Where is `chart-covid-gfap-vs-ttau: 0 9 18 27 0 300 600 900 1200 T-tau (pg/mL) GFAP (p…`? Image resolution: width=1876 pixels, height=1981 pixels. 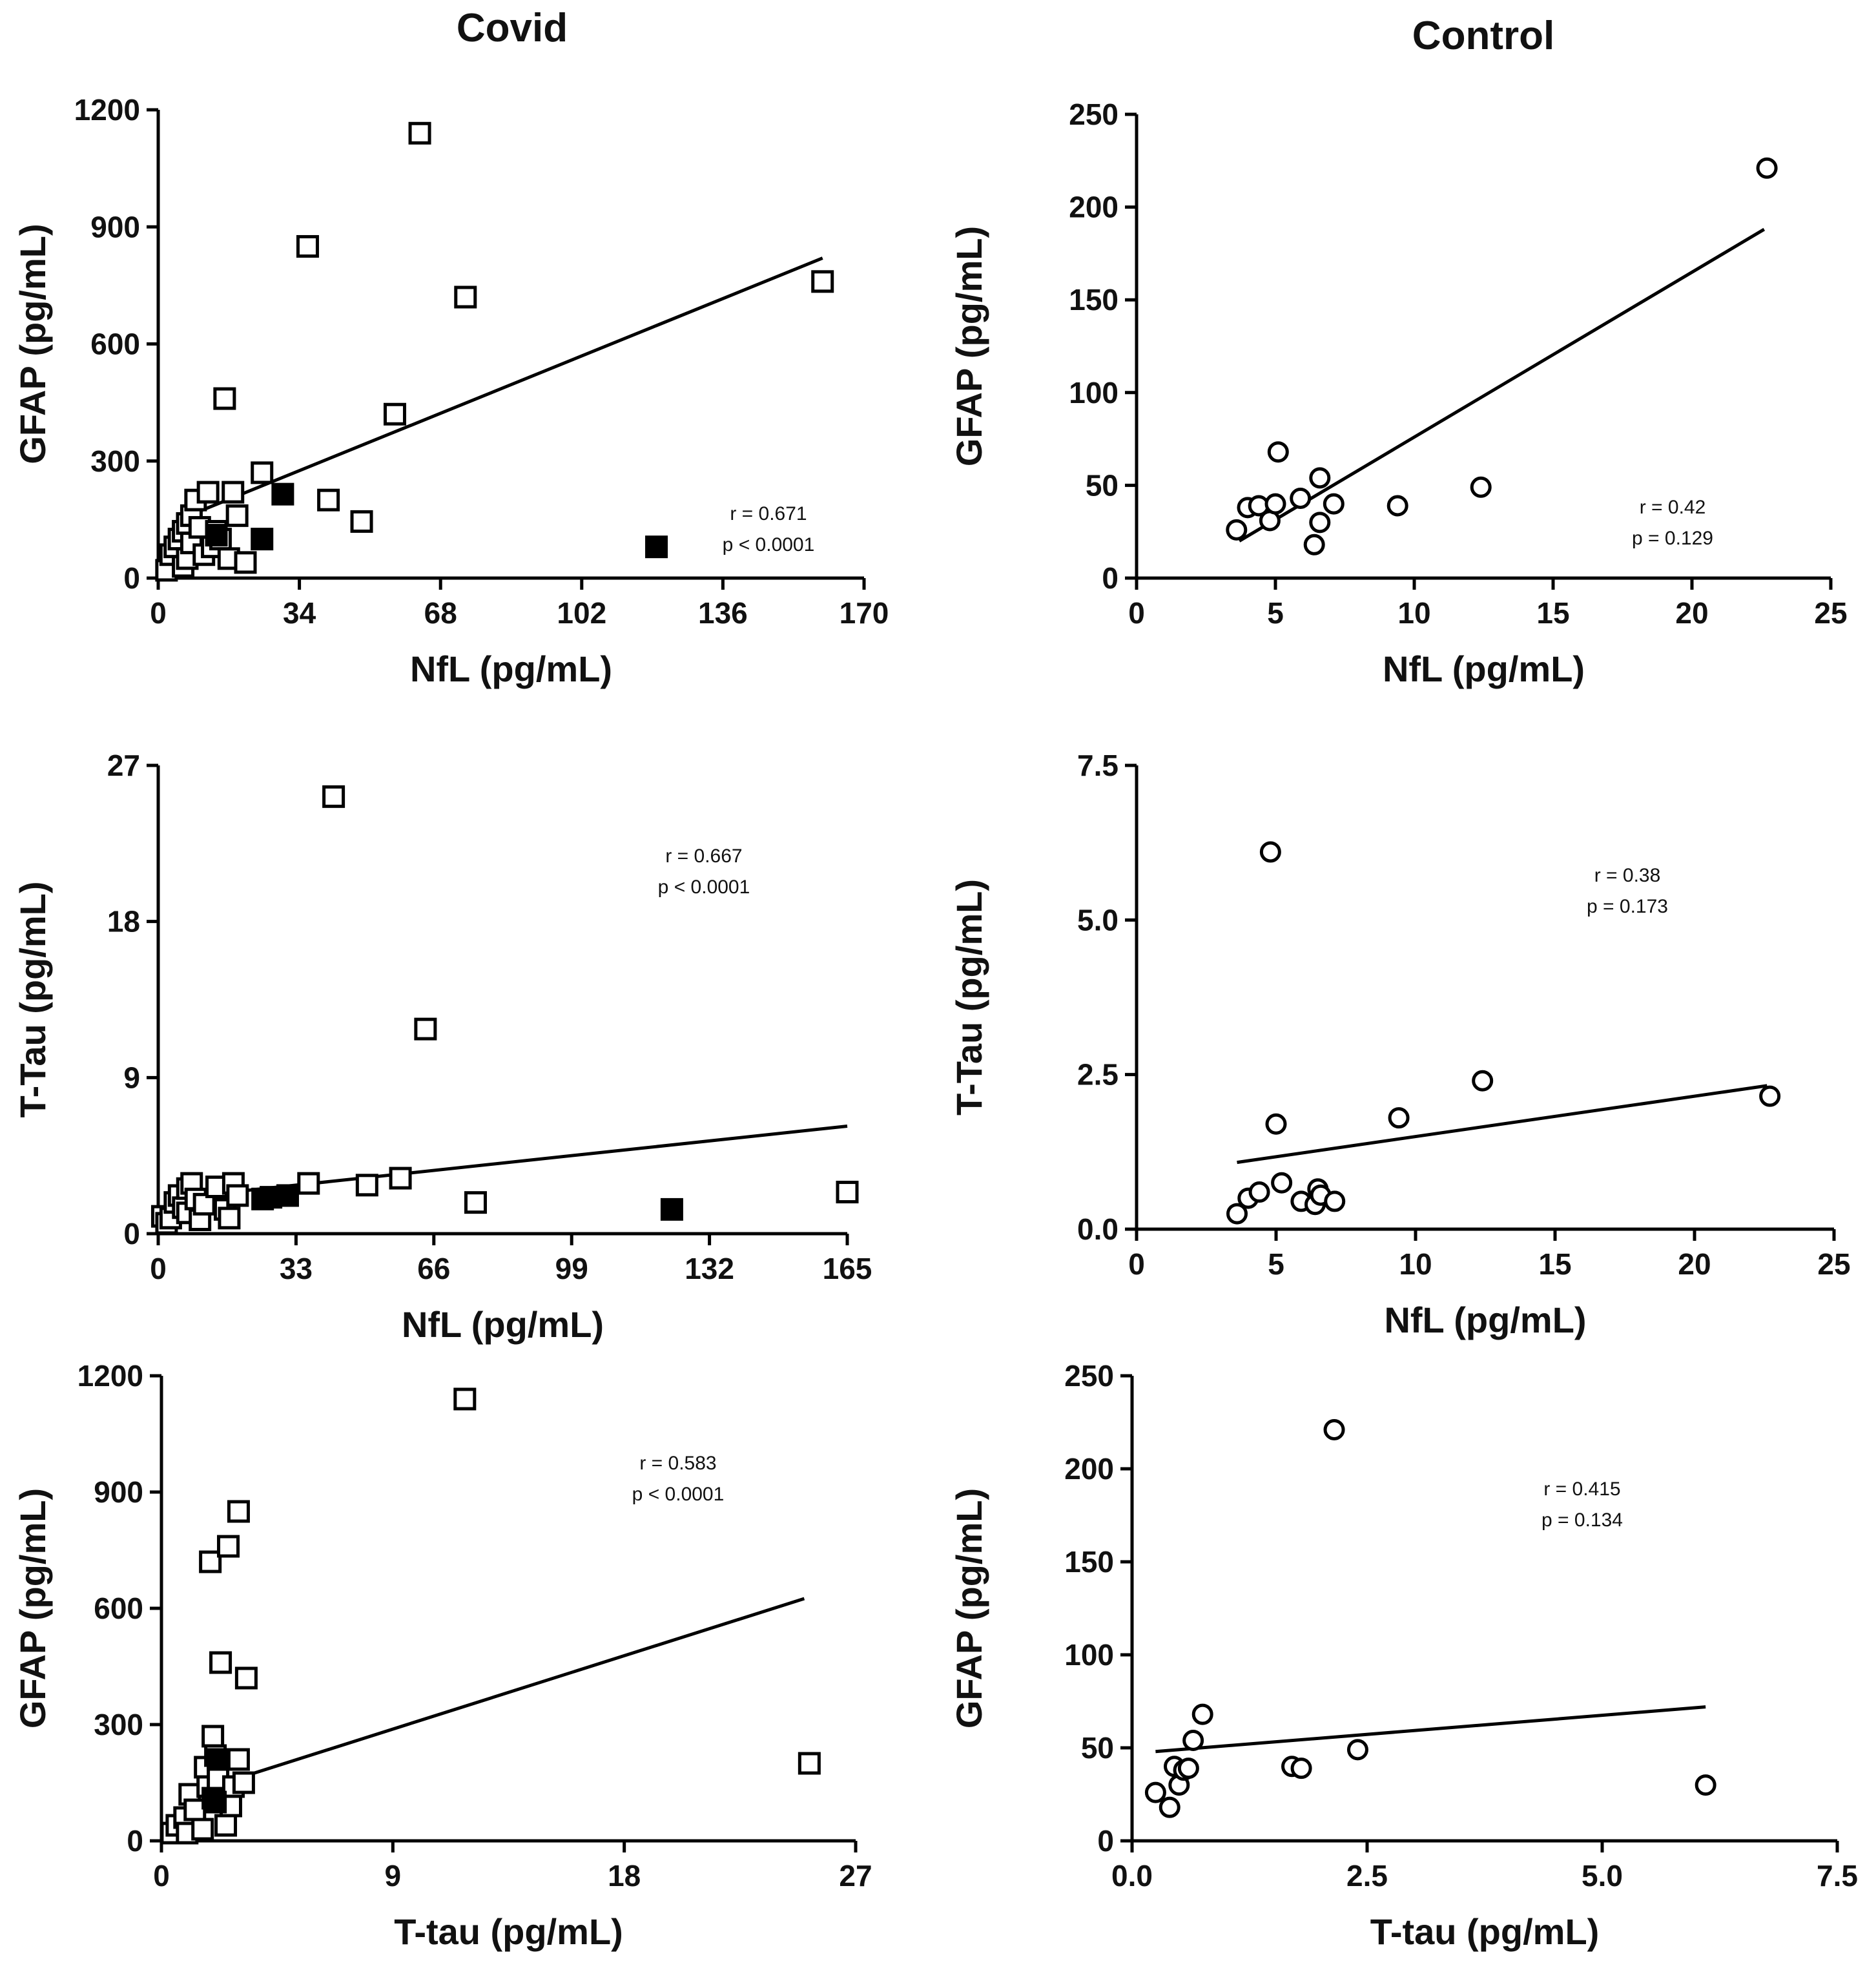 chart-covid-gfap-vs-ttau: 0 9 18 27 0 300 600 900 1200 T-tau (pg/mL) GFAP (p… is located at coordinates (442, 1655).